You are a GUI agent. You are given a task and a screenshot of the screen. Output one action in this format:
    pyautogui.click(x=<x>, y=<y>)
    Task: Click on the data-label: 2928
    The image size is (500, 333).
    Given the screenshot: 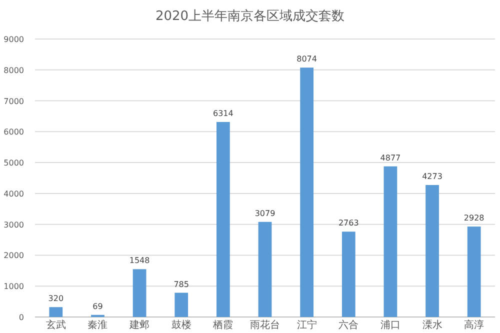 What is the action you would take?
    pyautogui.click(x=474, y=218)
    